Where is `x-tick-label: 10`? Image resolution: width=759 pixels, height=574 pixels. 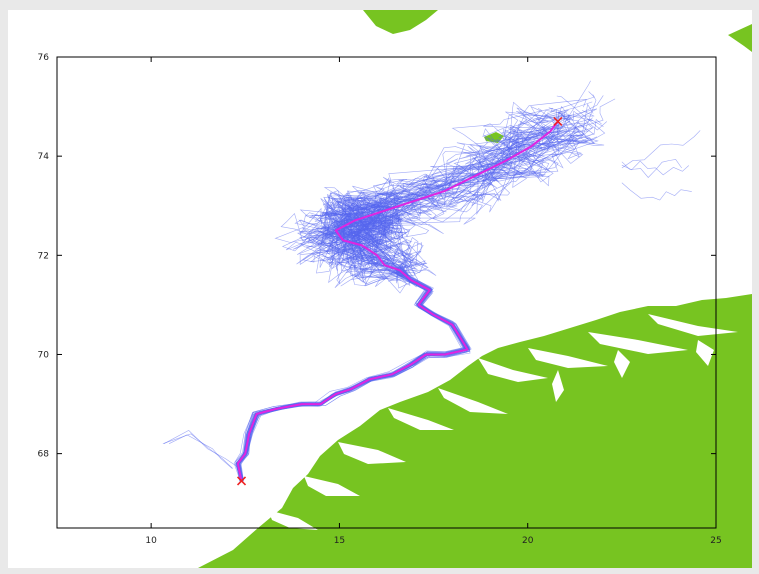 x-tick-label: 10 is located at coordinates (151, 541).